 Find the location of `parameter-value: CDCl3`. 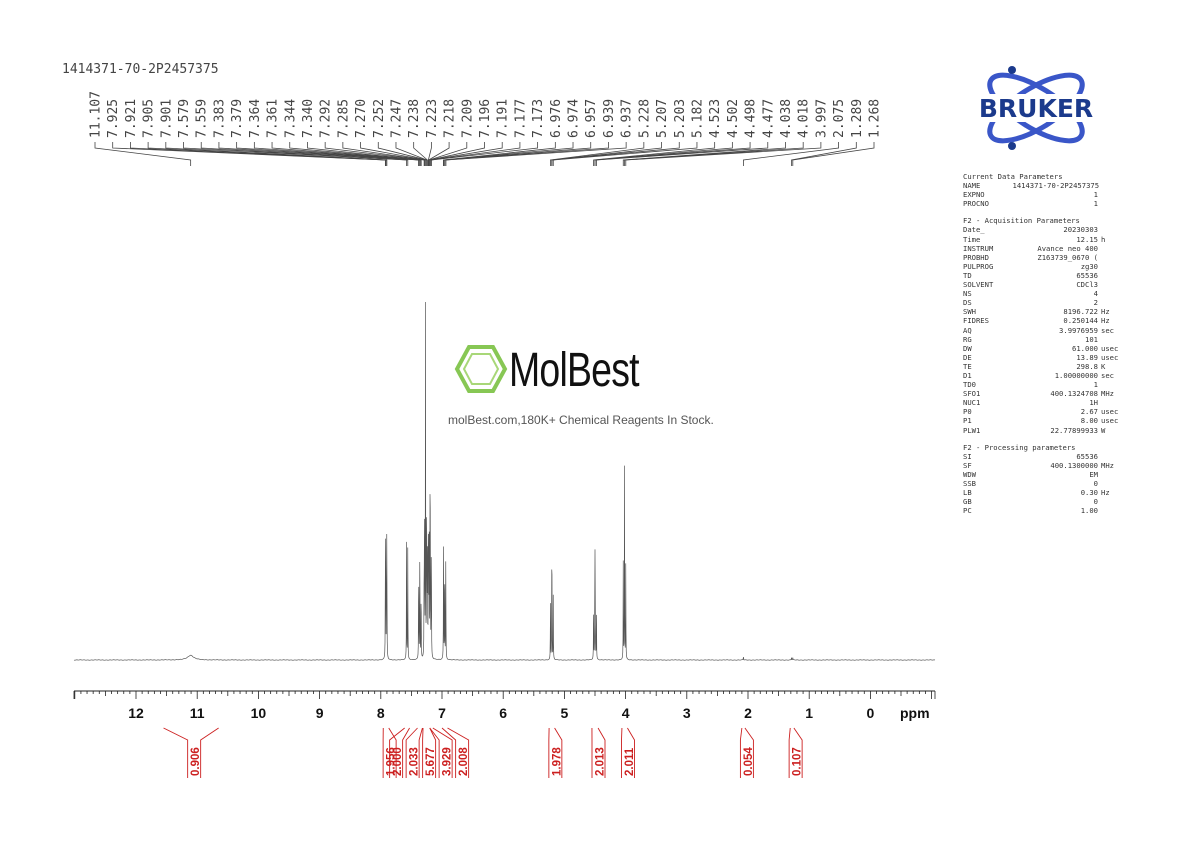

parameter-value: CDCl3 is located at coordinates (1087, 285).